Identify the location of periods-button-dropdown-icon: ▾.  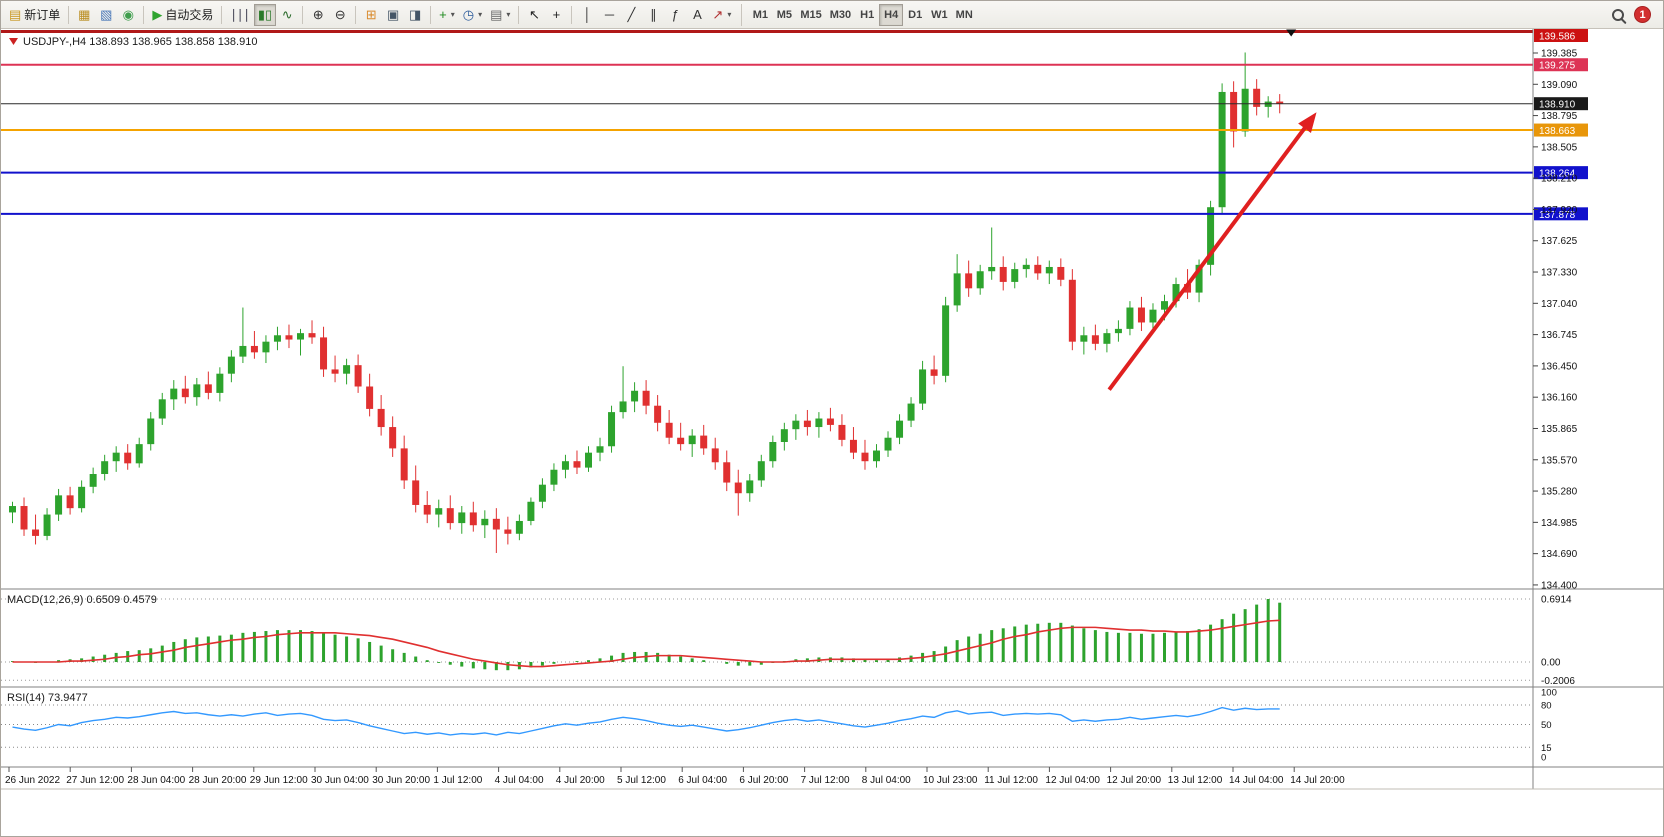
(480, 14).